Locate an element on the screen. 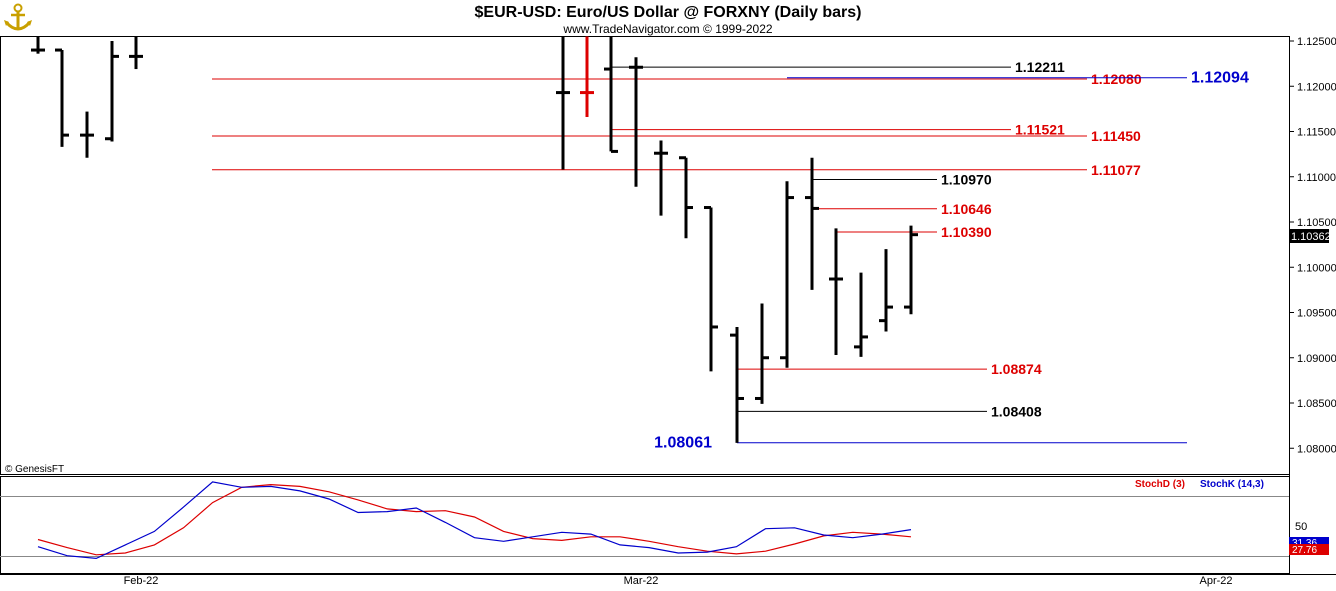  price-level: 1.08408 is located at coordinates (889, 411).